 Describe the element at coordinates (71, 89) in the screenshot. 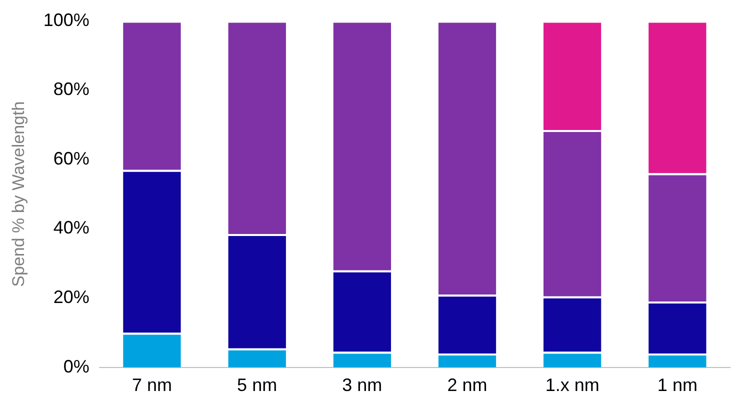

I see `y-tick-label: 80%` at that location.